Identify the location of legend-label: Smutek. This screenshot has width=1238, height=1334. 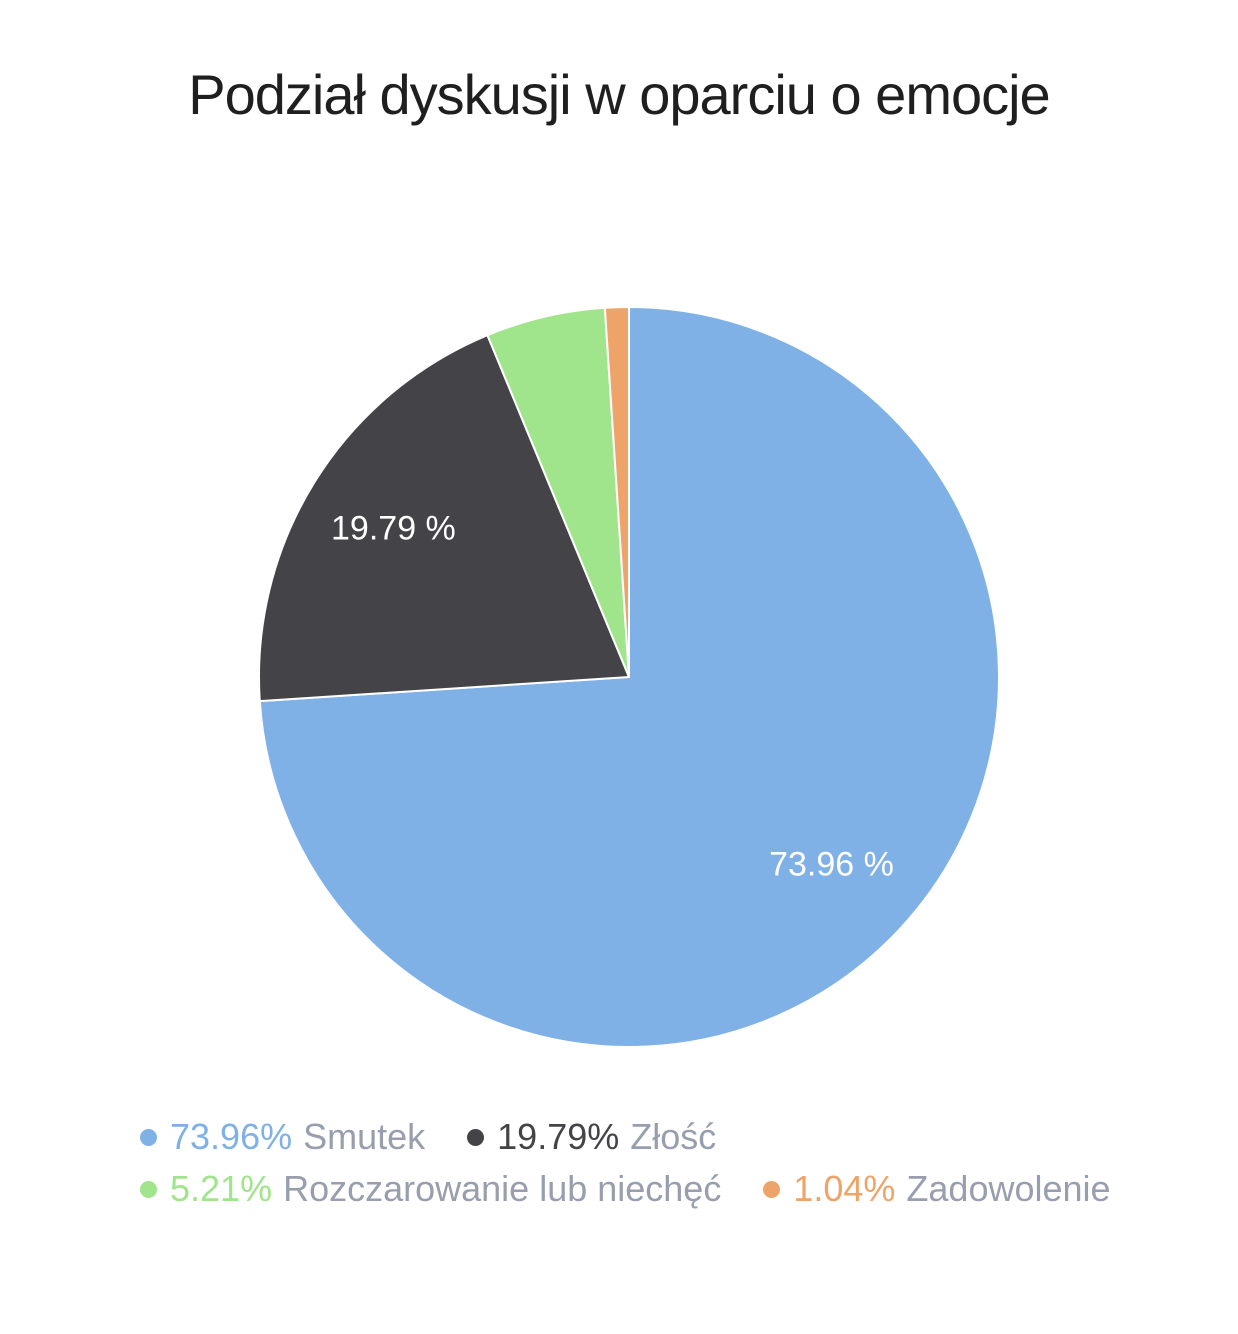
(364, 1136).